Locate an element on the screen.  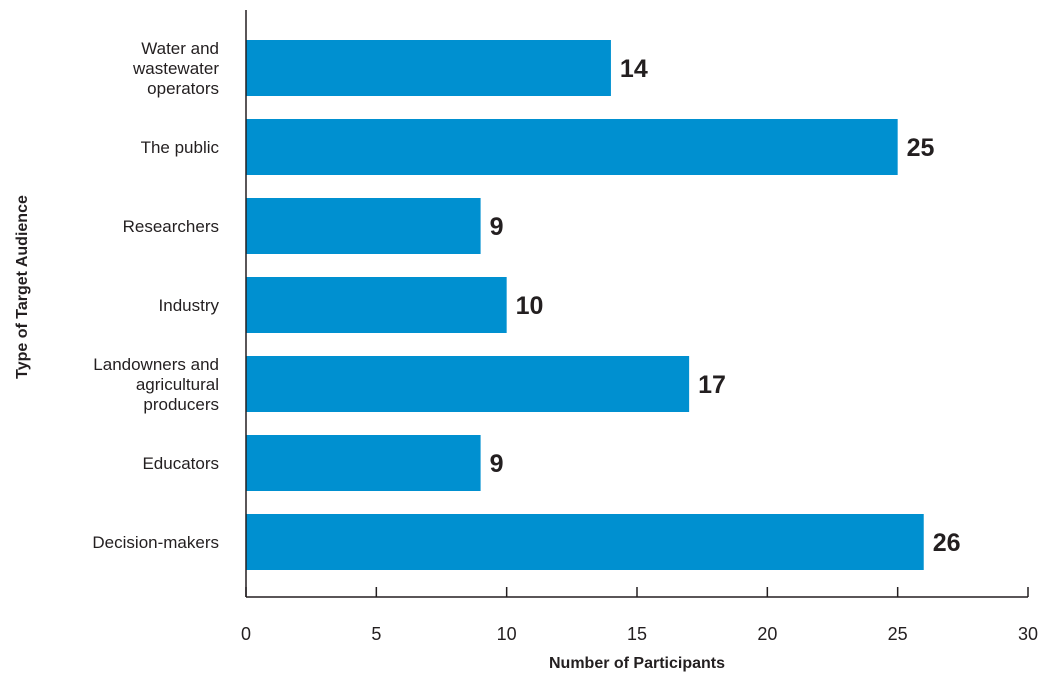
category-label-line: The public is located at coordinates (180, 147).